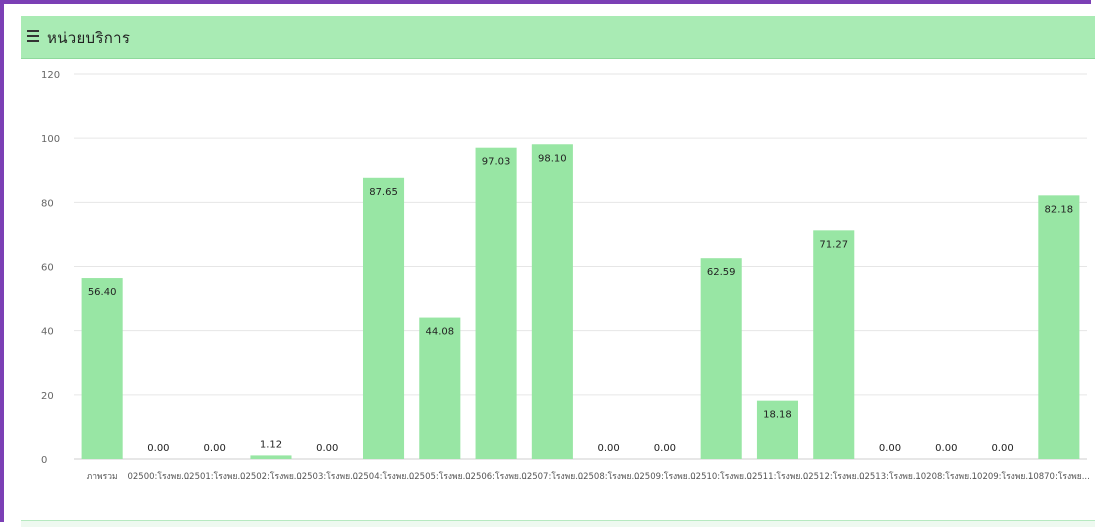  Describe the element at coordinates (47, 268) in the screenshot. I see `y-tick-label: 60` at that location.